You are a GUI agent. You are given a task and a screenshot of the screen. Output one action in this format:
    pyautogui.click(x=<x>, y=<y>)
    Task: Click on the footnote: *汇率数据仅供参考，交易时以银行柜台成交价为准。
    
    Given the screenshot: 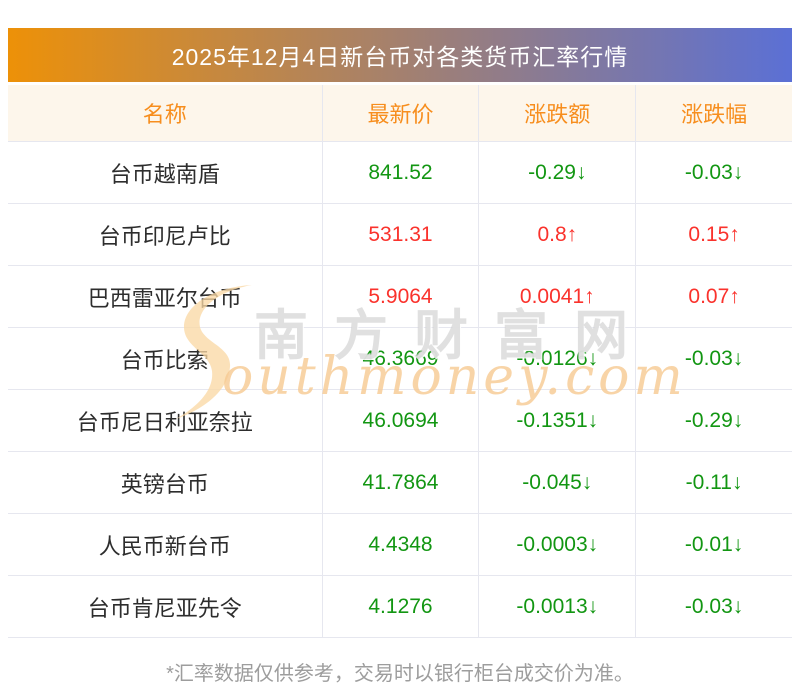 What is the action you would take?
    pyautogui.click(x=400, y=674)
    